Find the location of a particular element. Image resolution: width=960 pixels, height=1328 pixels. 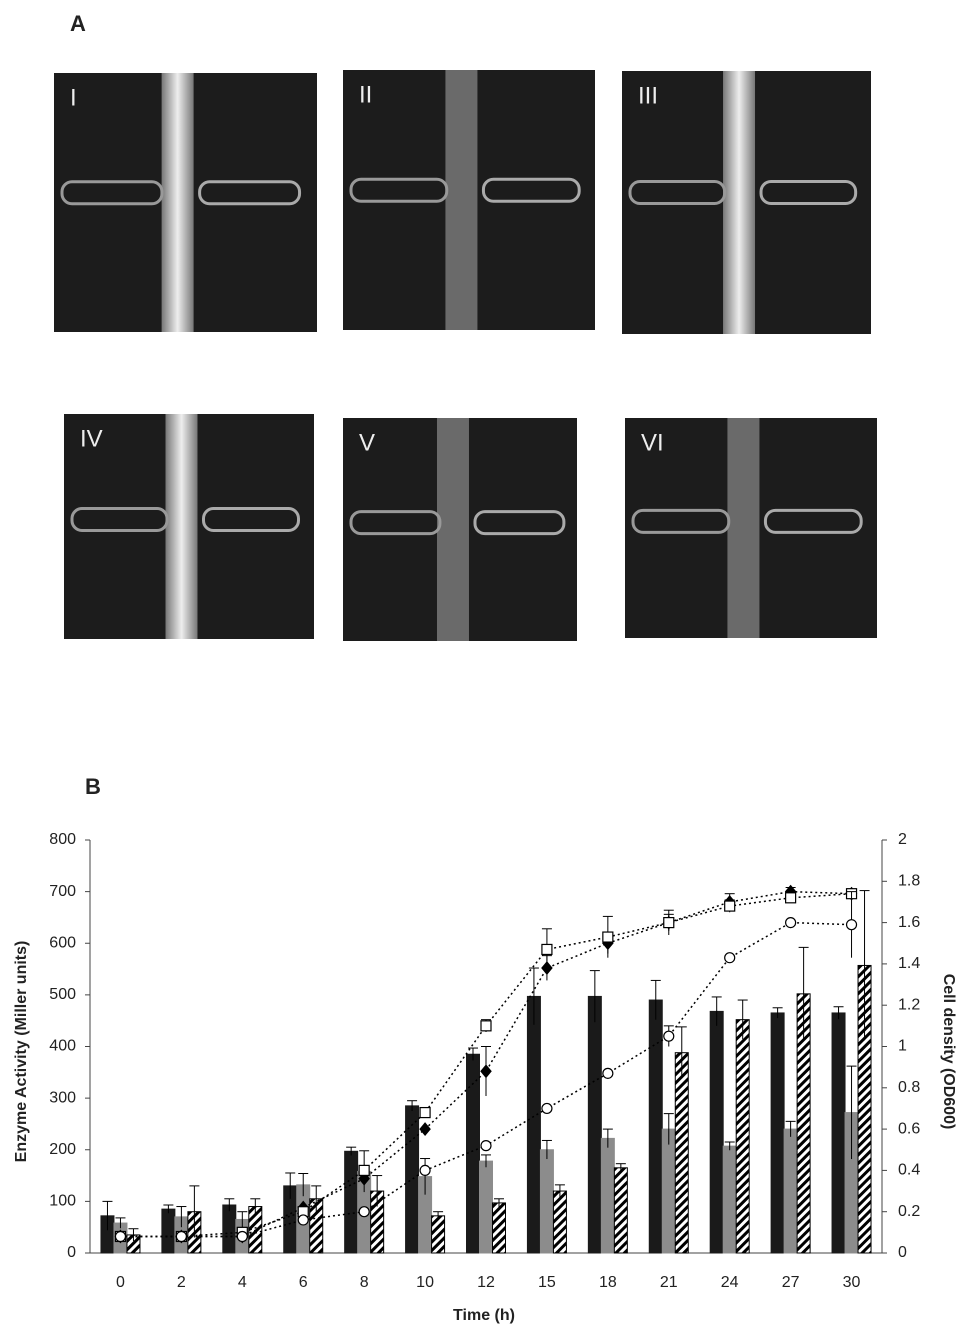

x-tick-label: 4 is located at coordinates (242, 1282).